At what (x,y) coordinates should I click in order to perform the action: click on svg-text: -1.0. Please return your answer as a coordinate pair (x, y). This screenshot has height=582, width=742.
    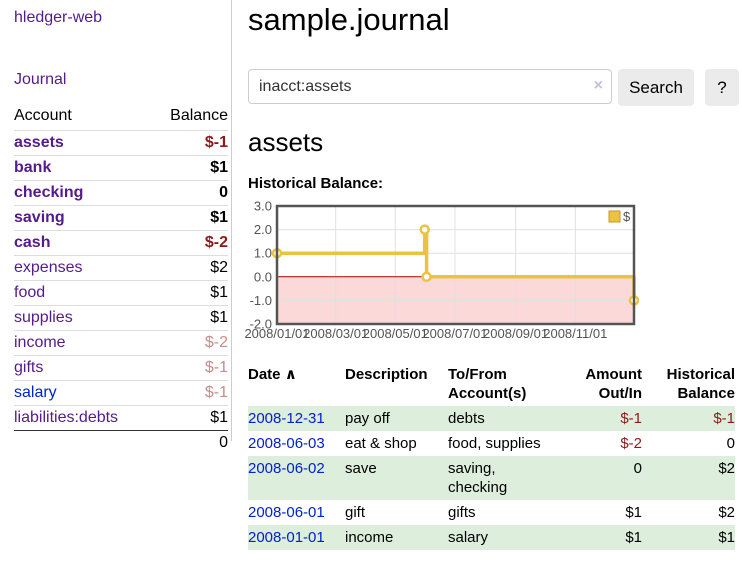
    Looking at the image, I should click on (261, 300).